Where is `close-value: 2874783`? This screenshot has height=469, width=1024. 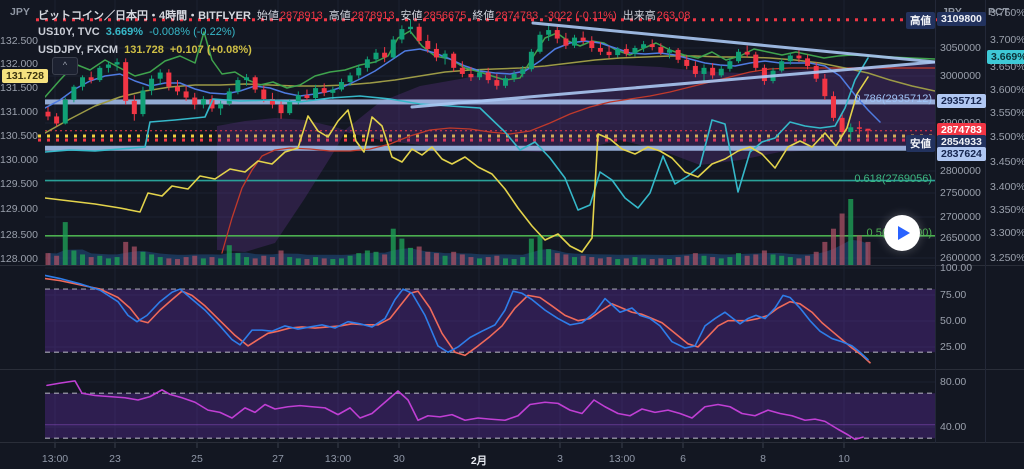 close-value: 2874783 is located at coordinates (517, 16).